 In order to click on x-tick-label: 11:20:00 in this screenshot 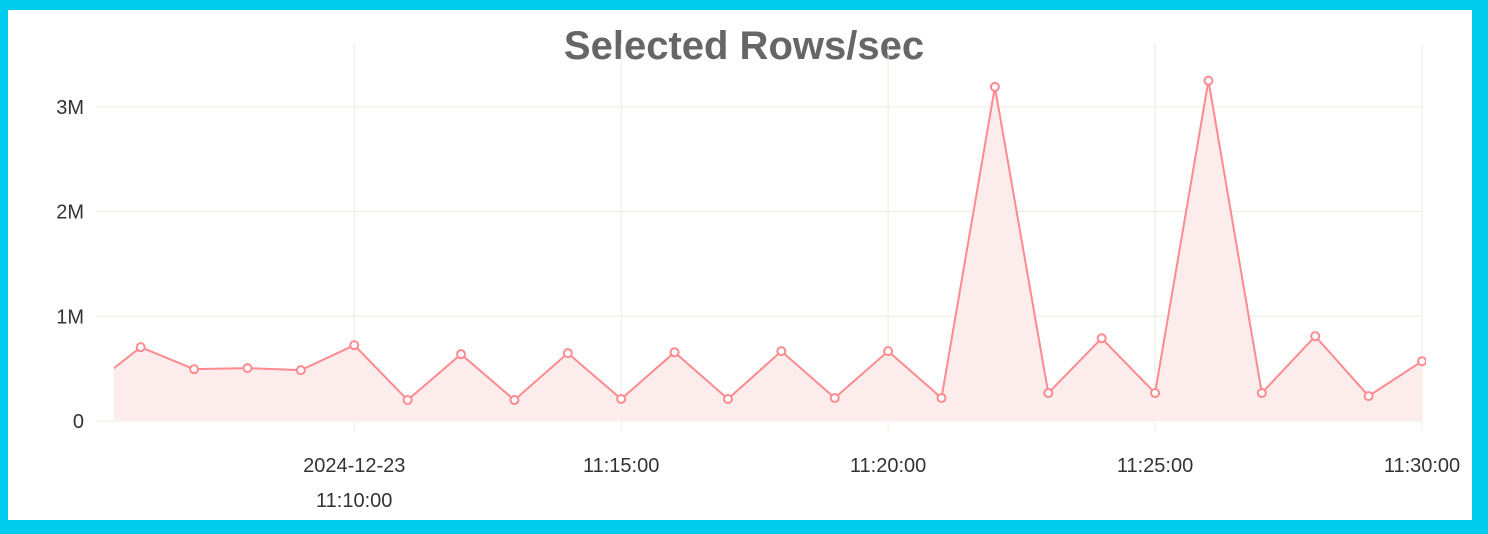, I will do `click(888, 466)`.